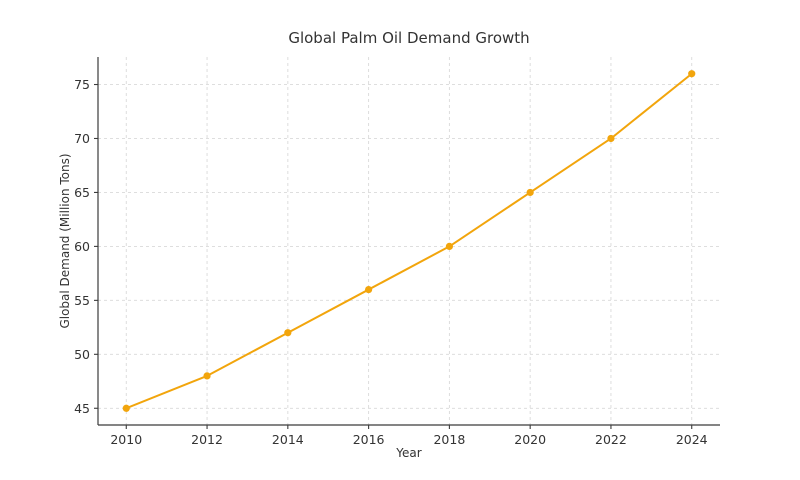  I want to click on y-tick-label: 55, so click(82, 300).